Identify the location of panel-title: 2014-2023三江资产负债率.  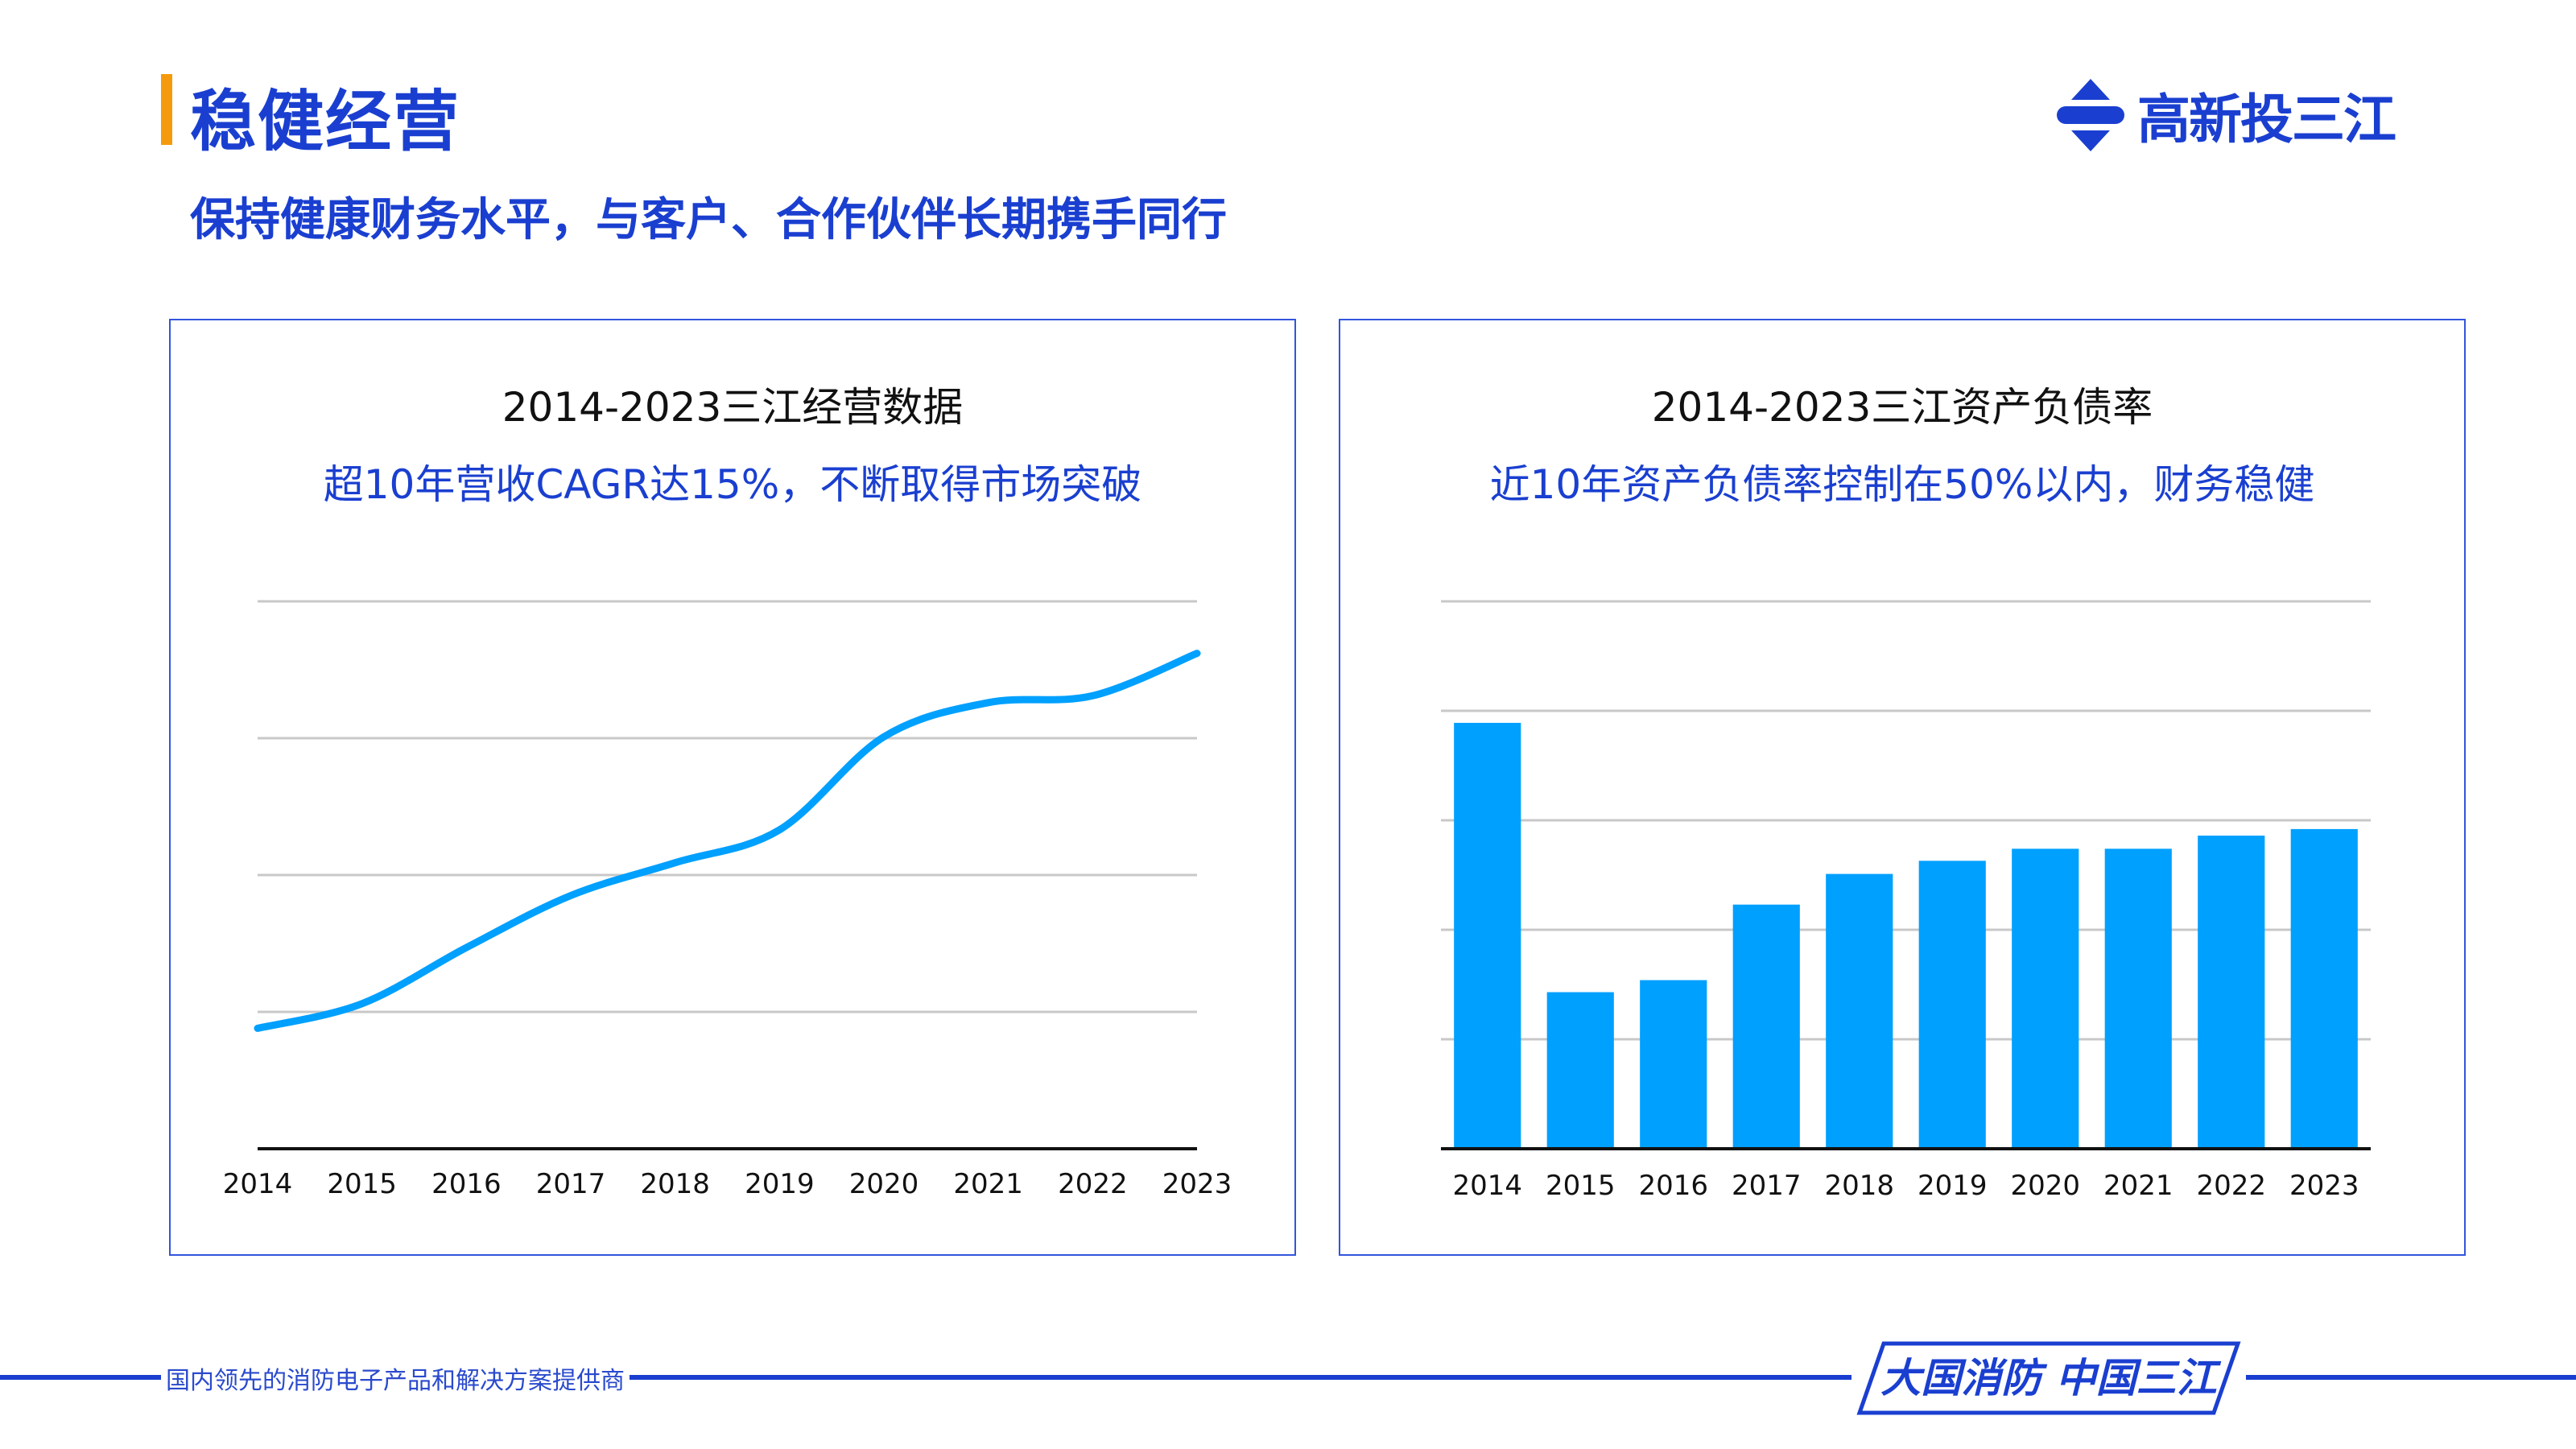
(1902, 407).